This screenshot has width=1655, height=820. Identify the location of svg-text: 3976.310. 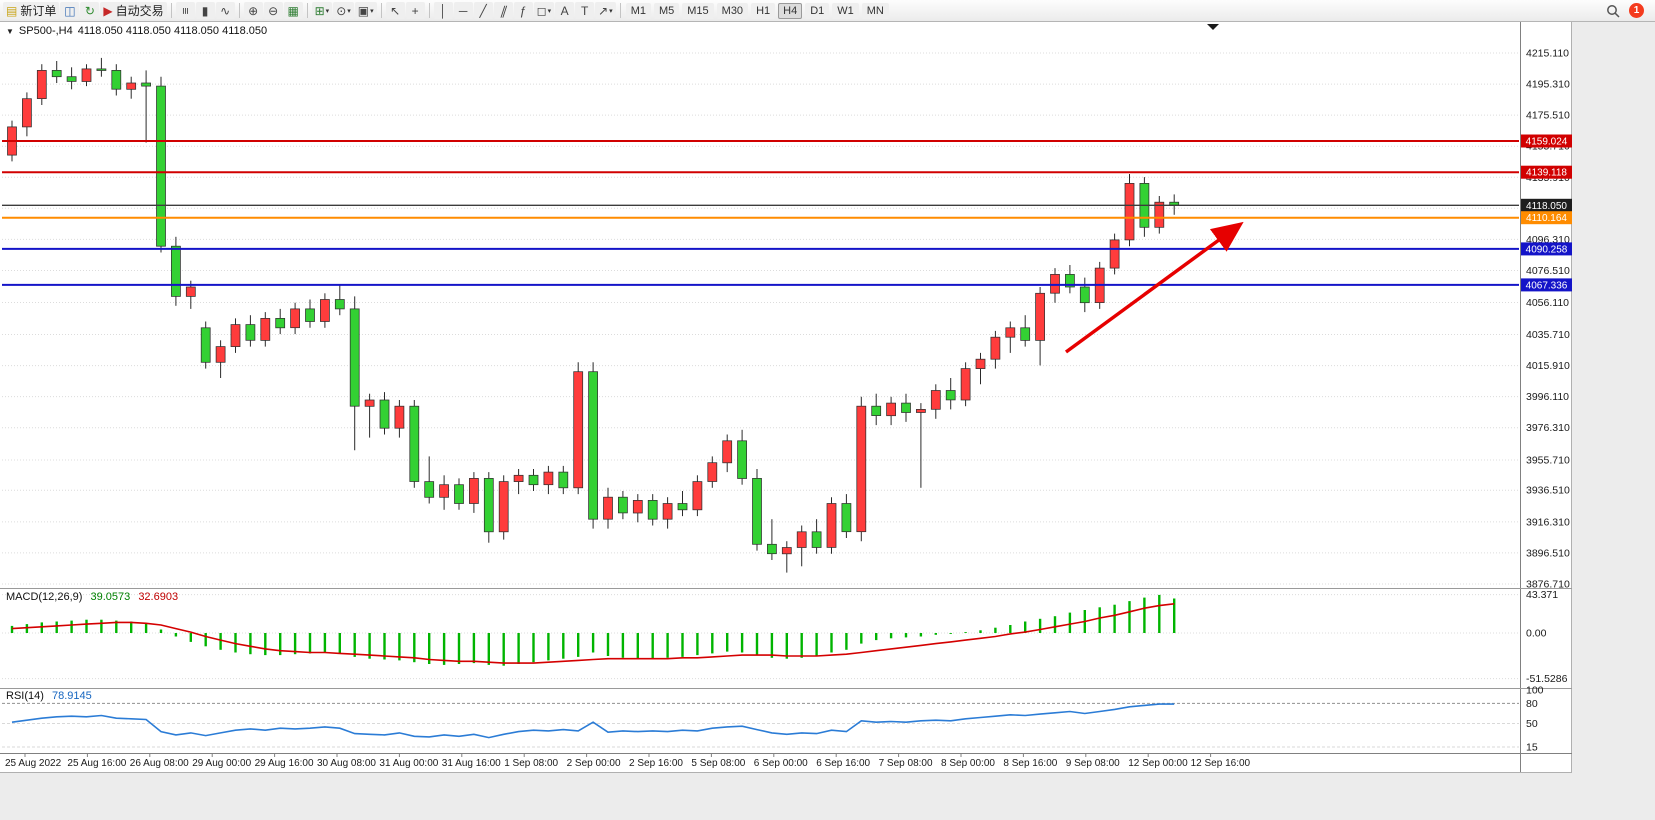
(1548, 428).